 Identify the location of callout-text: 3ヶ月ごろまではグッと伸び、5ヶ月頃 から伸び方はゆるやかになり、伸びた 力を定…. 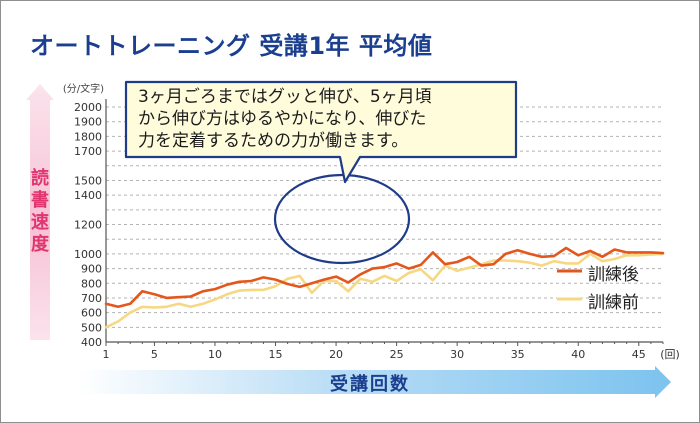
(325, 119).